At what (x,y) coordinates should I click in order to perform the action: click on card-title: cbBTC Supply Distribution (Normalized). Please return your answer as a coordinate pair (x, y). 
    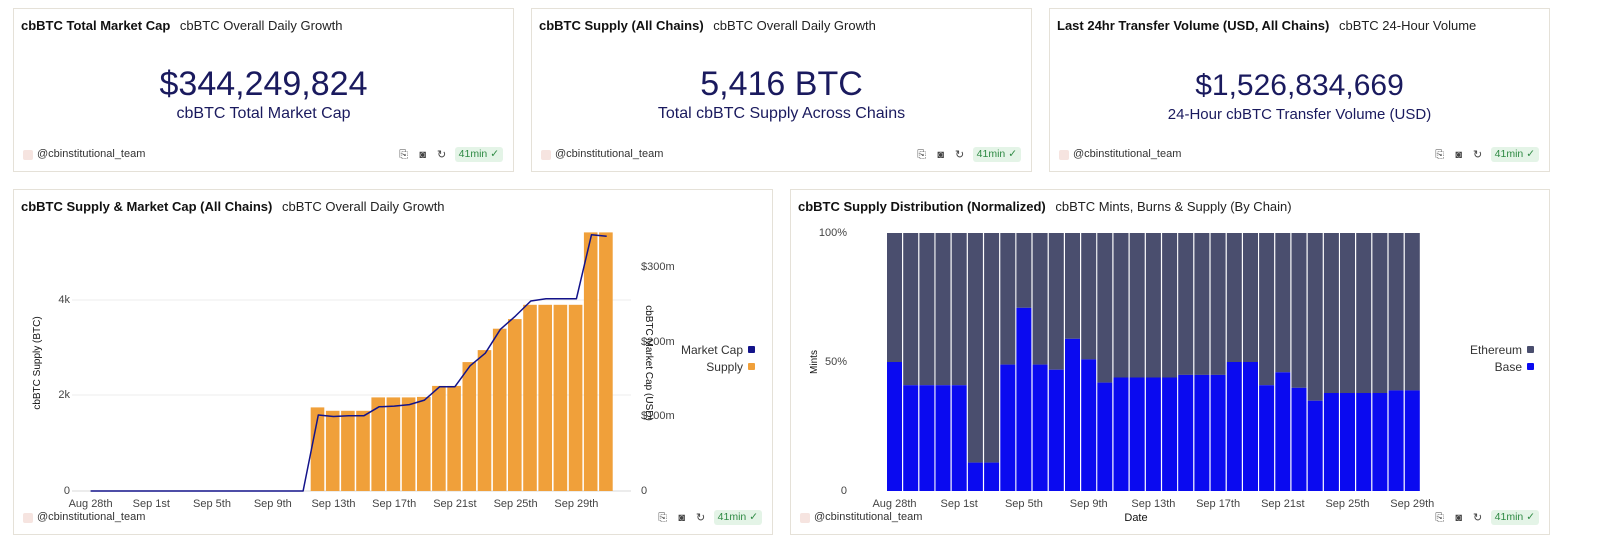
    Looking at the image, I should click on (922, 206).